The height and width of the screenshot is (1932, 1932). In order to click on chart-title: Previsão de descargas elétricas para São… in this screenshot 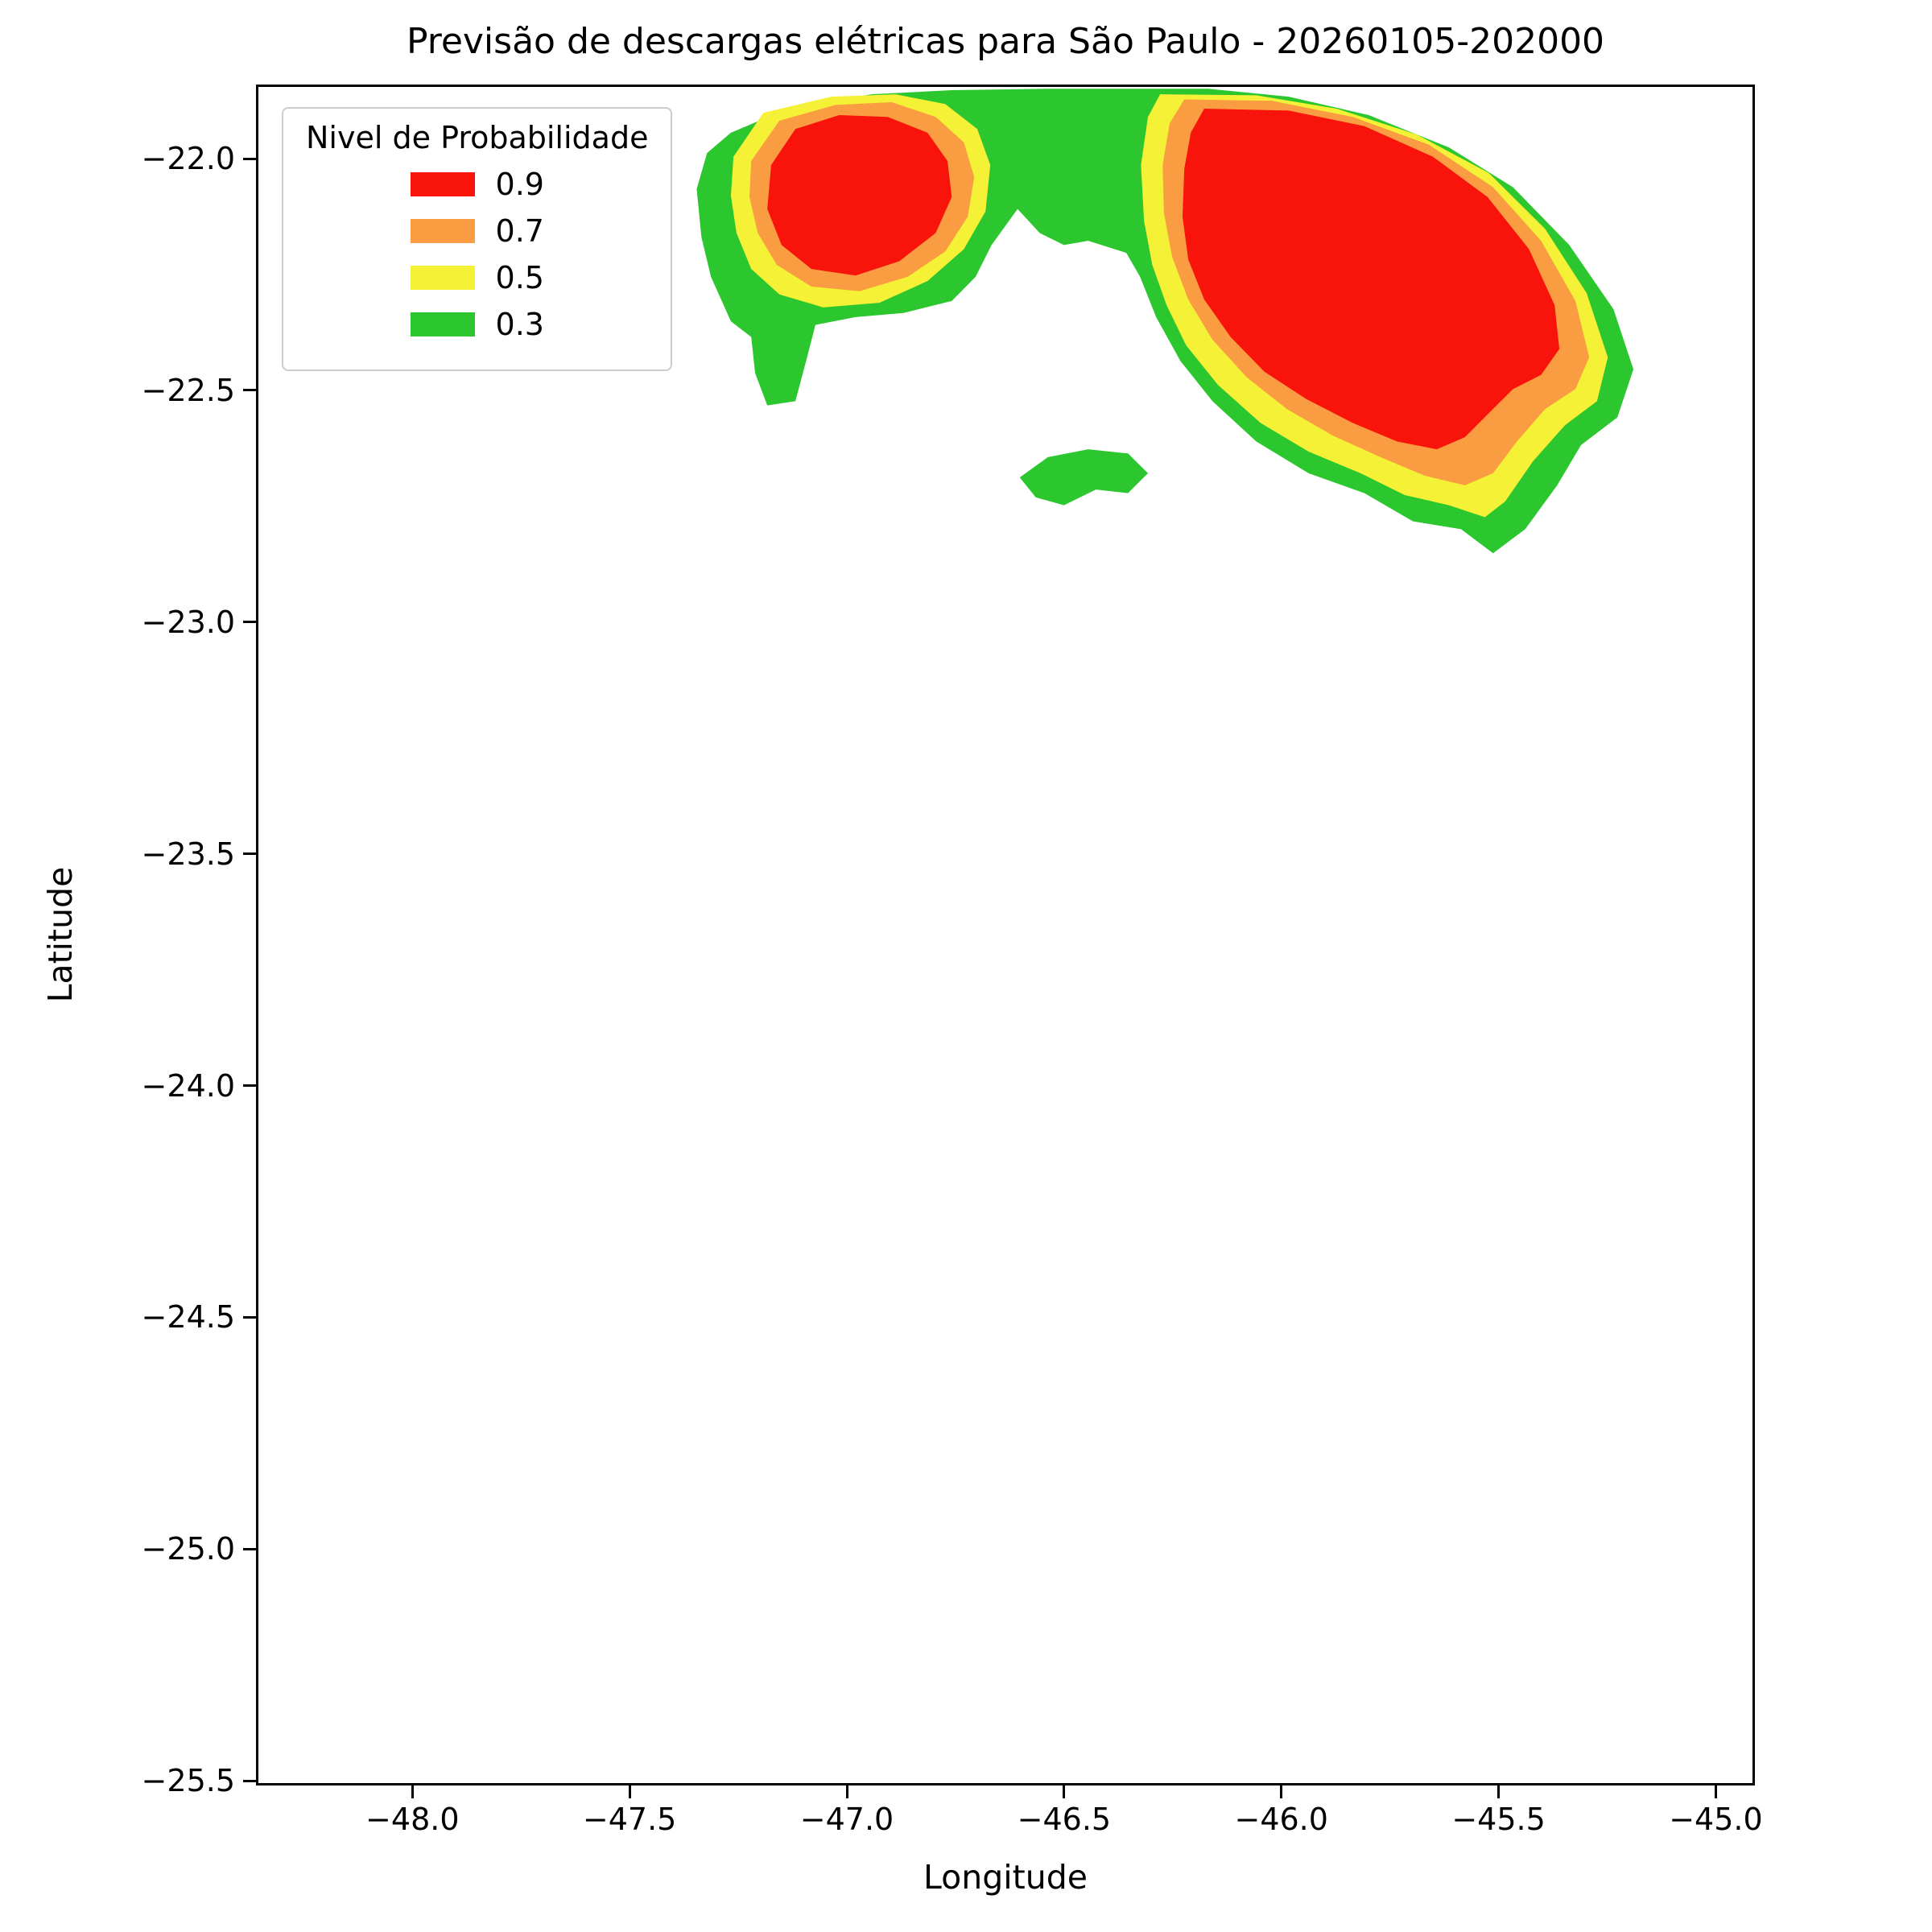, I will do `click(1006, 41)`.